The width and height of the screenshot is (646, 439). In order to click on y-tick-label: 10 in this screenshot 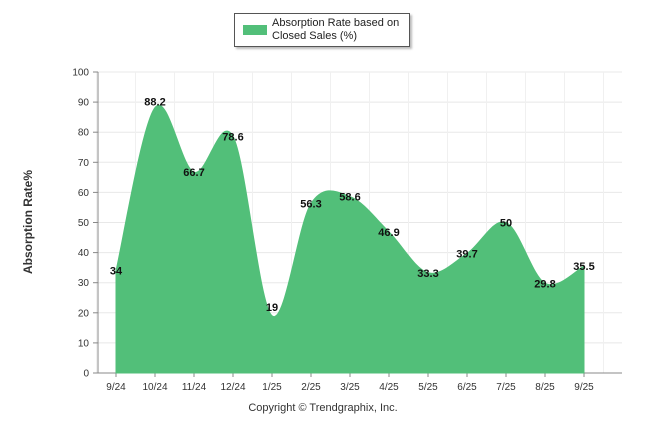, I will do `click(84, 343)`.